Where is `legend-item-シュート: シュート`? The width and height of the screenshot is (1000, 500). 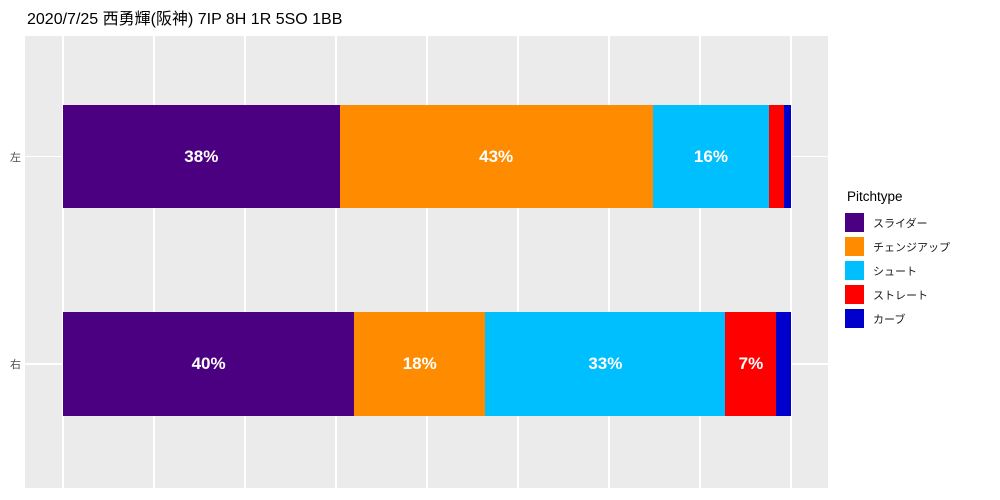 legend-item-シュート: シュート is located at coordinates (897, 270).